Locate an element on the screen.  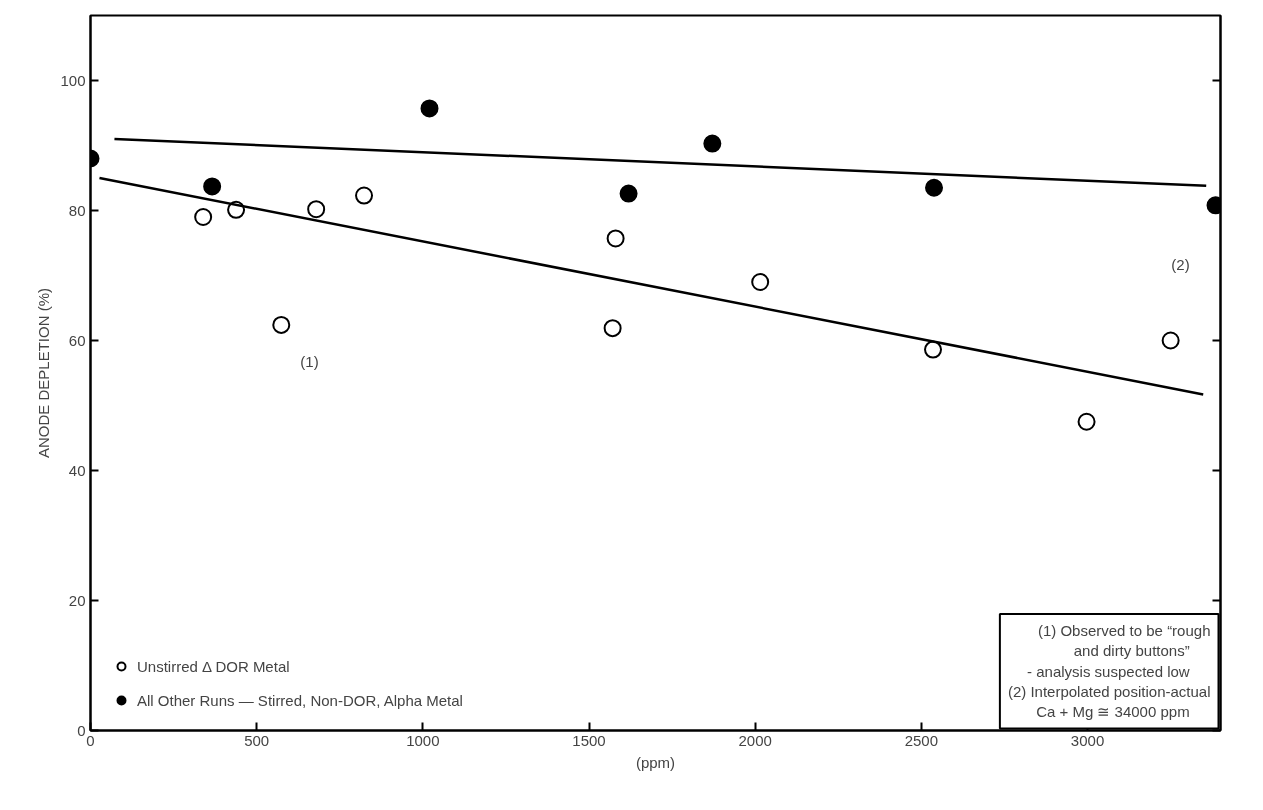
x-tick-label: 2000 is located at coordinates (755, 740).